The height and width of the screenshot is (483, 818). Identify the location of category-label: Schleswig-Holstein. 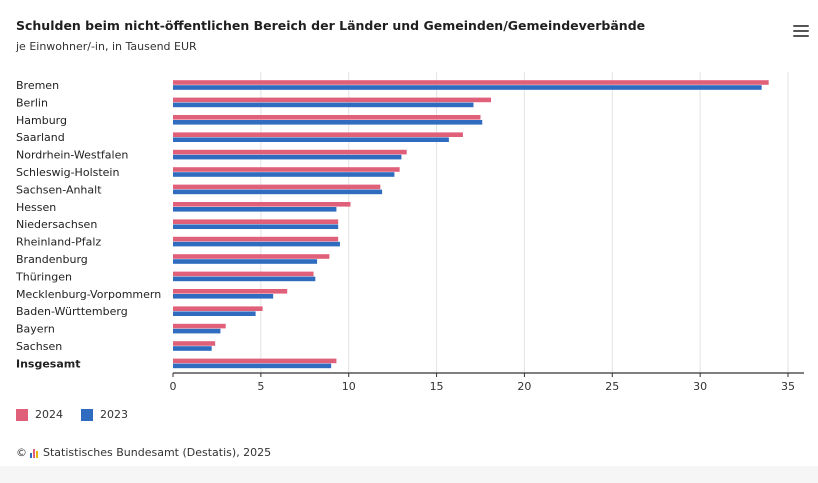
(67, 172).